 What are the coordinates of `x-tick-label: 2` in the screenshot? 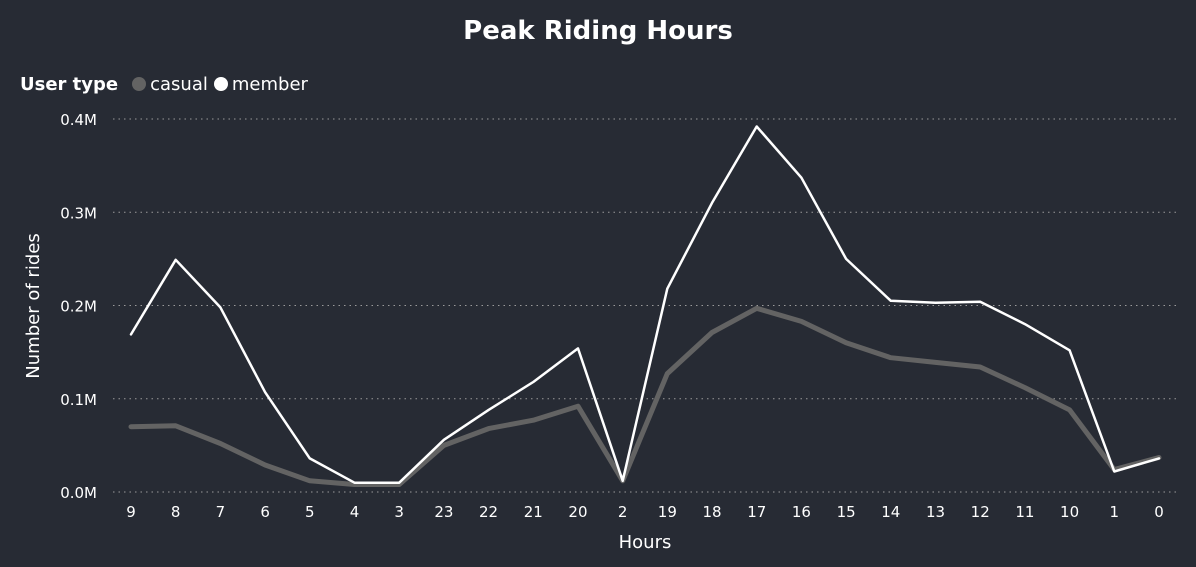 It's located at (623, 512).